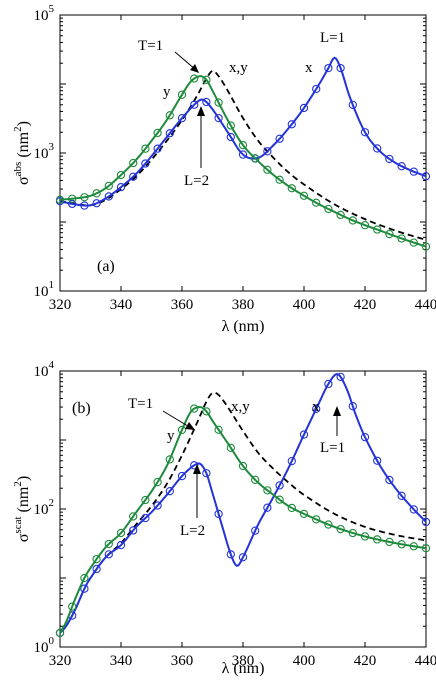  I want to click on x-tick-label-b-420: 420, so click(365, 661).